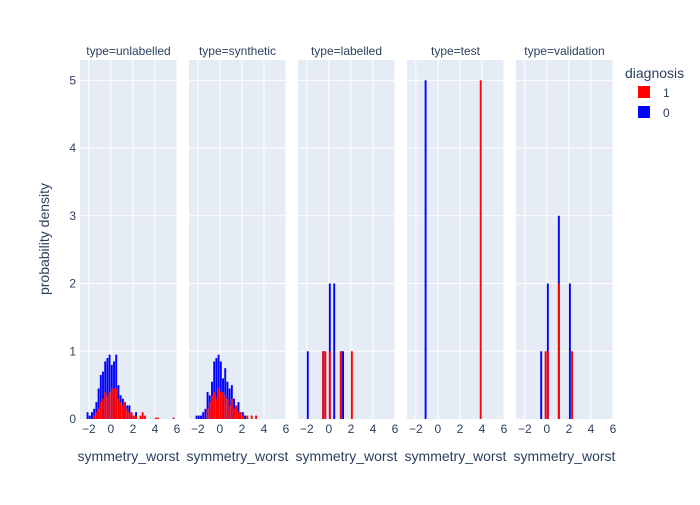 The height and width of the screenshot is (505, 700). Describe the element at coordinates (329, 429) in the screenshot. I see `x-tick-label: 0` at that location.